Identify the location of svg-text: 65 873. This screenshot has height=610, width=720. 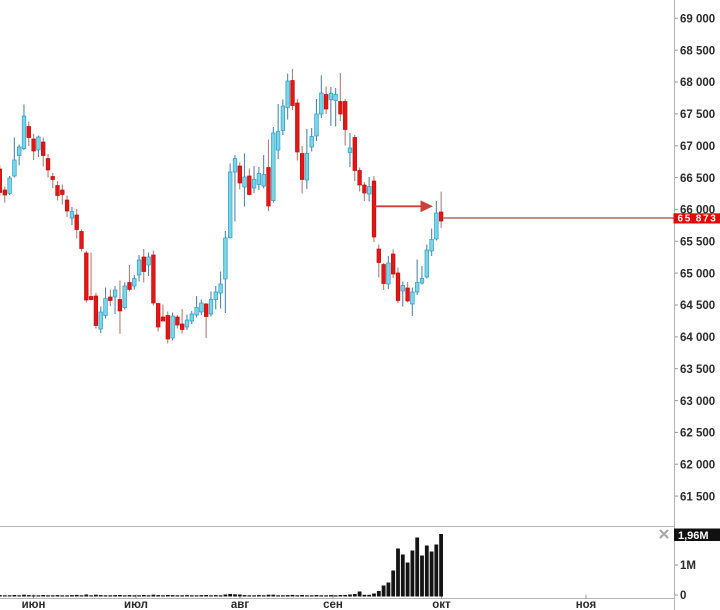
(698, 218).